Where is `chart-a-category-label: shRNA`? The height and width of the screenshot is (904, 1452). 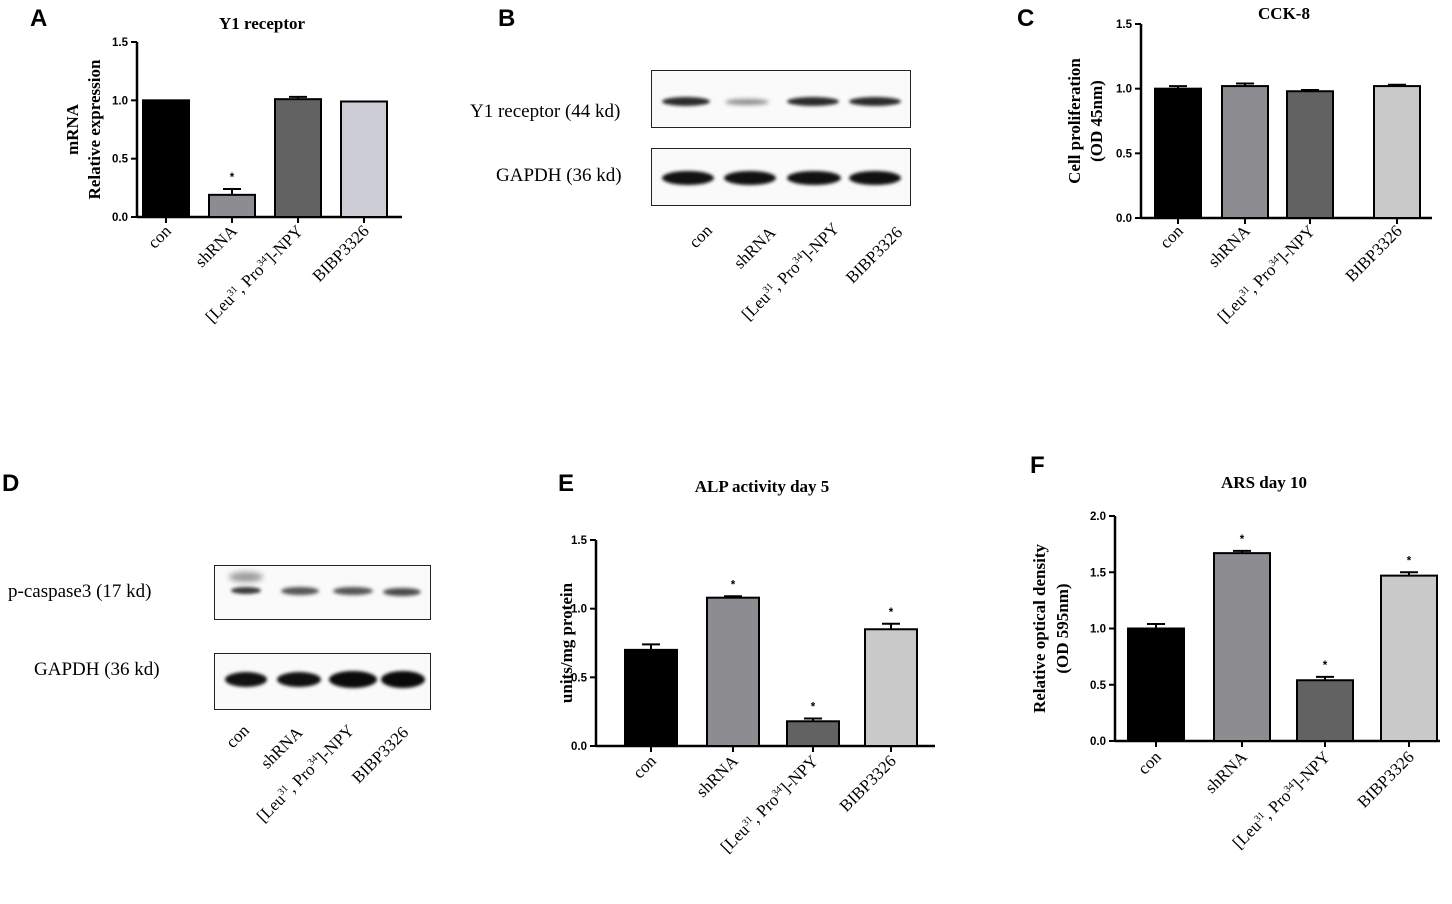
chart-a-category-label: shRNA is located at coordinates (216, 246).